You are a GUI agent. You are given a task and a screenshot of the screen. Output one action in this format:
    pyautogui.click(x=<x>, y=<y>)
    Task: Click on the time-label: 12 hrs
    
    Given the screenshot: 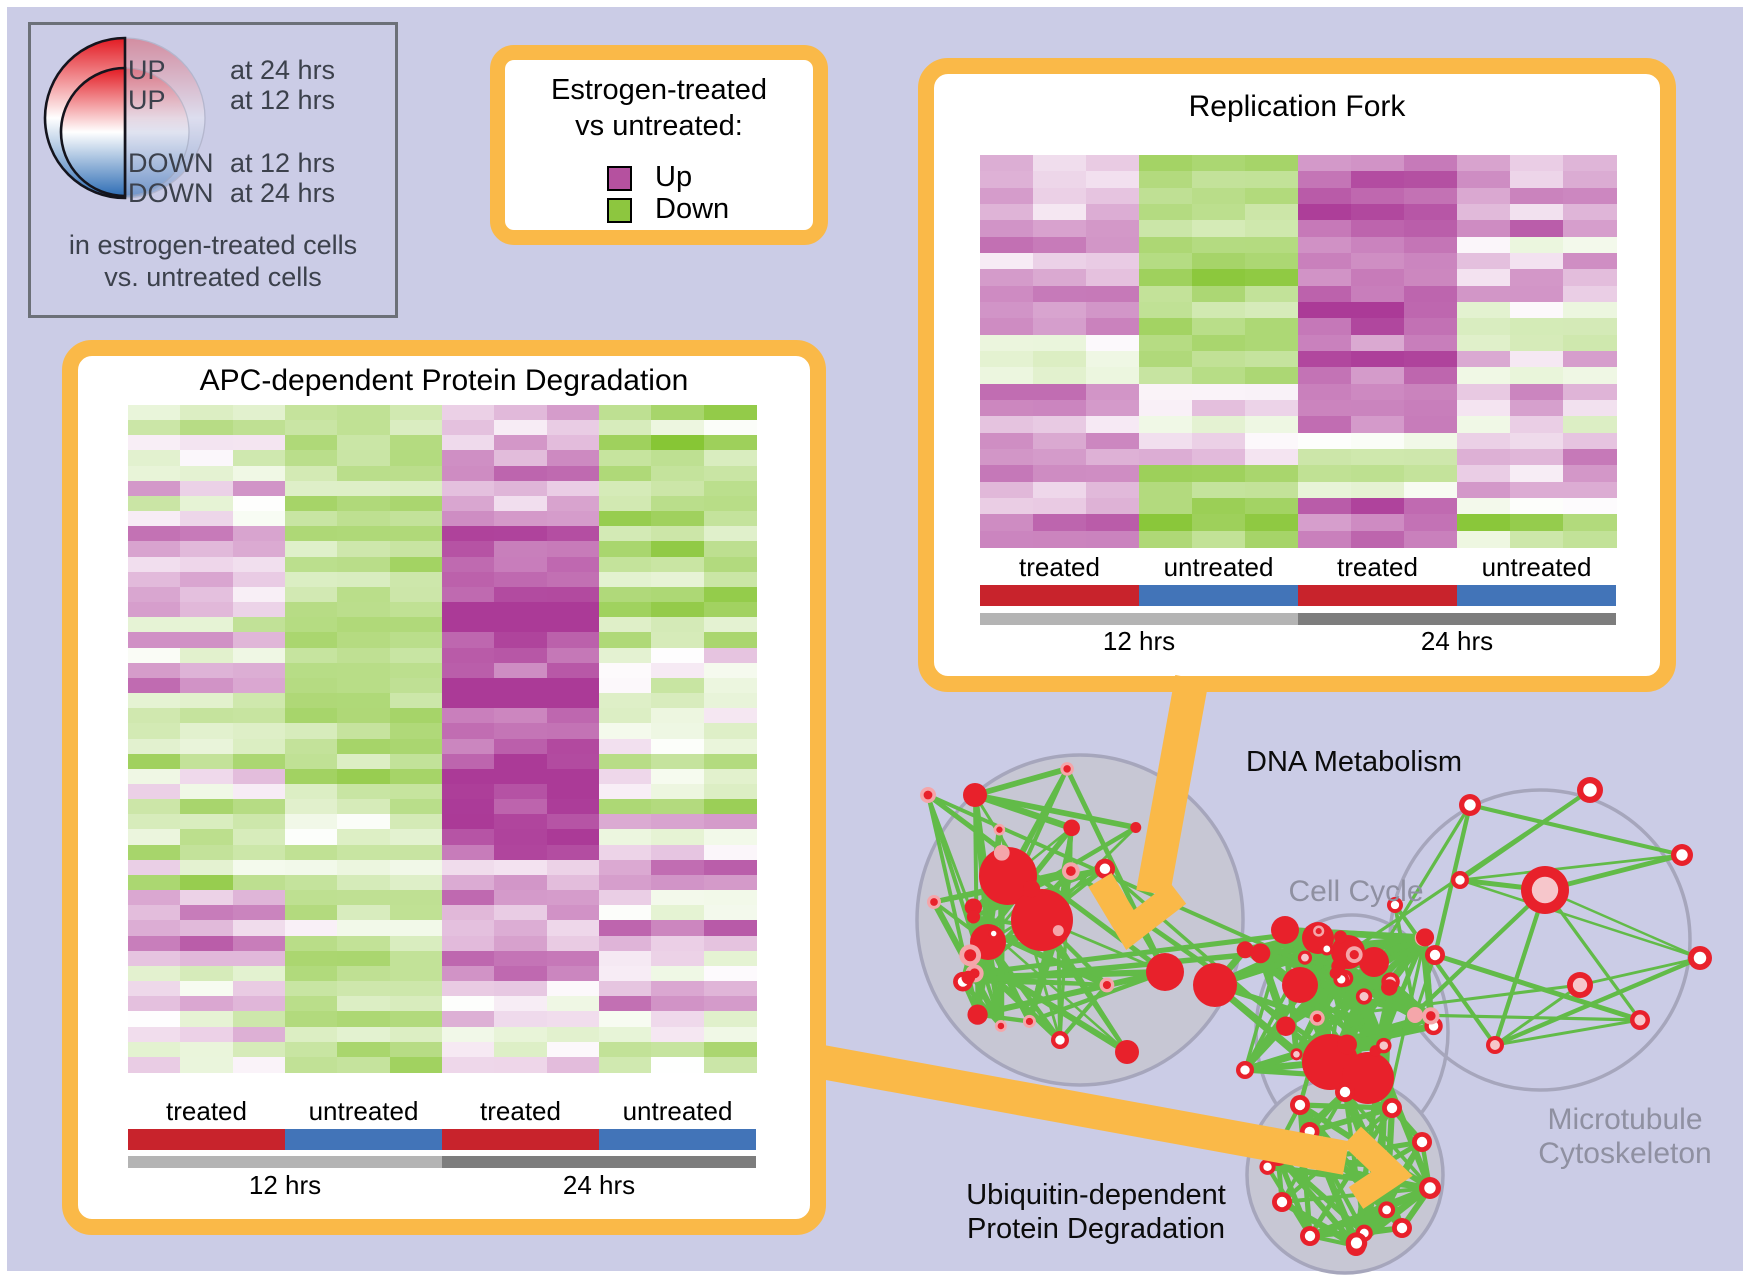 What is the action you would take?
    pyautogui.click(x=1139, y=641)
    